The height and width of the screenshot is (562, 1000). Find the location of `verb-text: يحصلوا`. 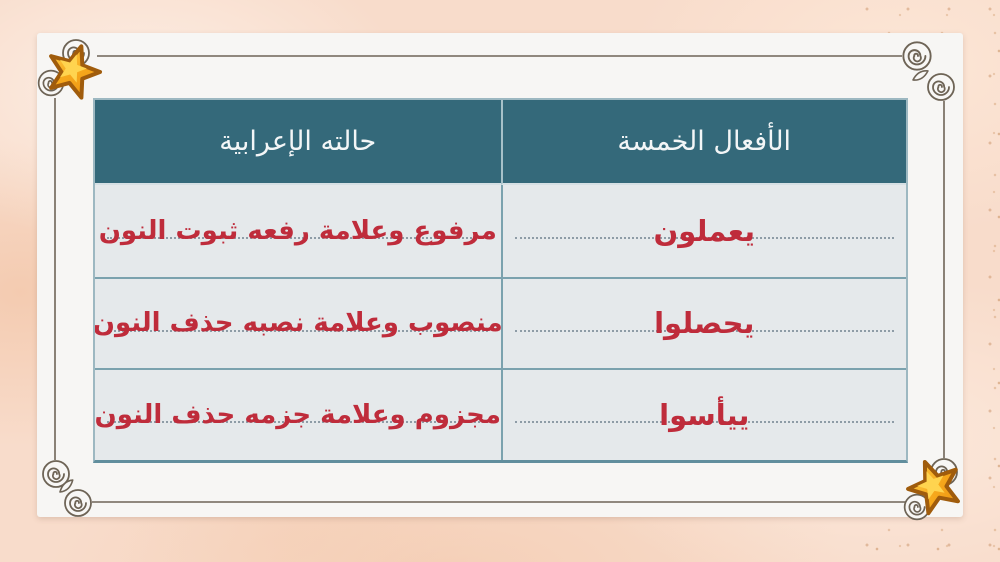

verb-text: يحصلوا is located at coordinates (704, 323).